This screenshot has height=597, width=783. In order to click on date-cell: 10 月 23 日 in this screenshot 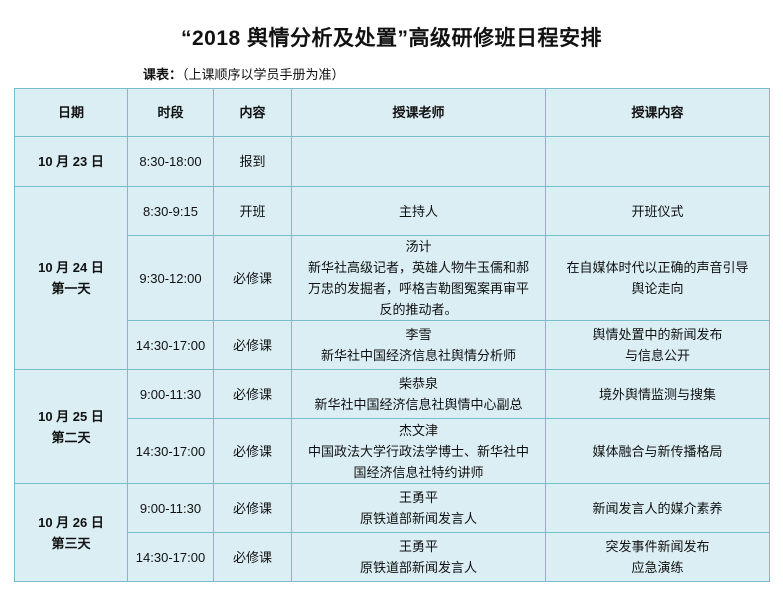, I will do `click(71, 161)`.